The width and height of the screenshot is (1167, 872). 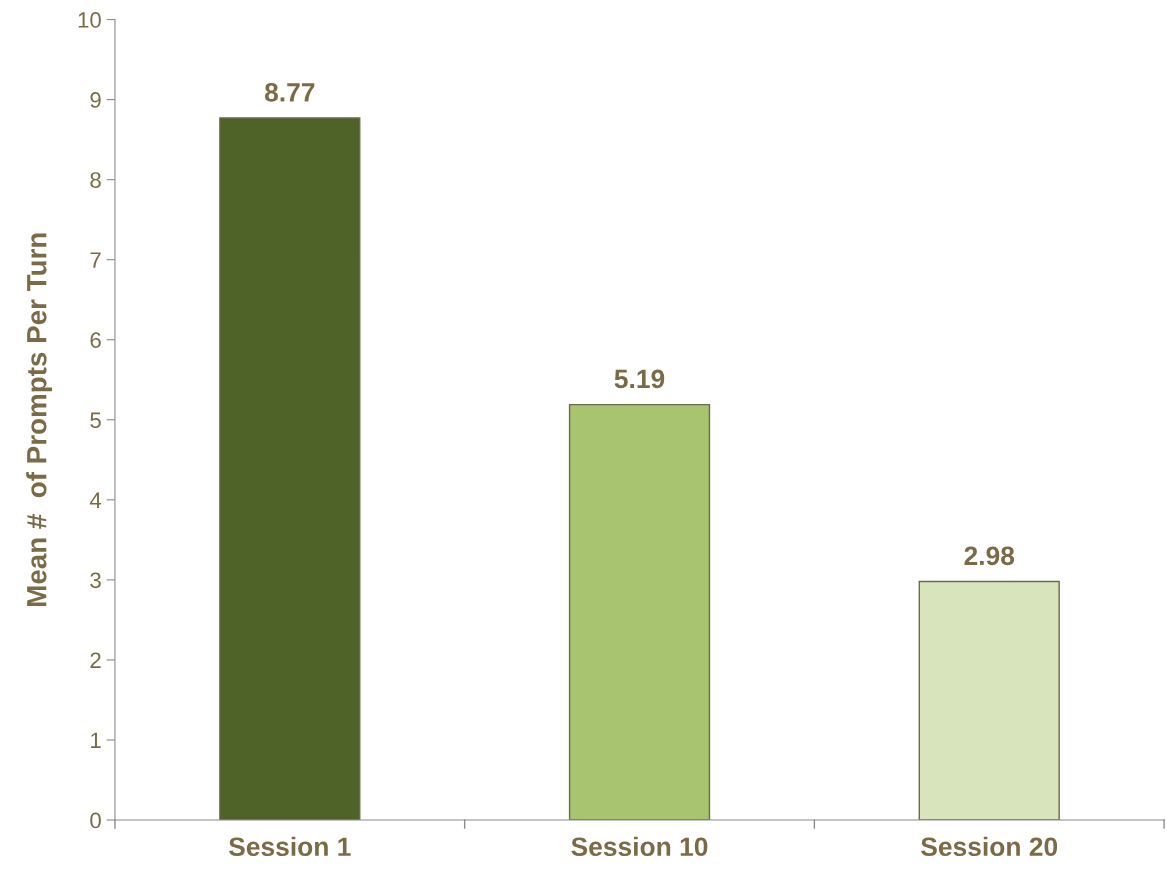 I want to click on y-tick-label: 1, so click(x=96, y=740).